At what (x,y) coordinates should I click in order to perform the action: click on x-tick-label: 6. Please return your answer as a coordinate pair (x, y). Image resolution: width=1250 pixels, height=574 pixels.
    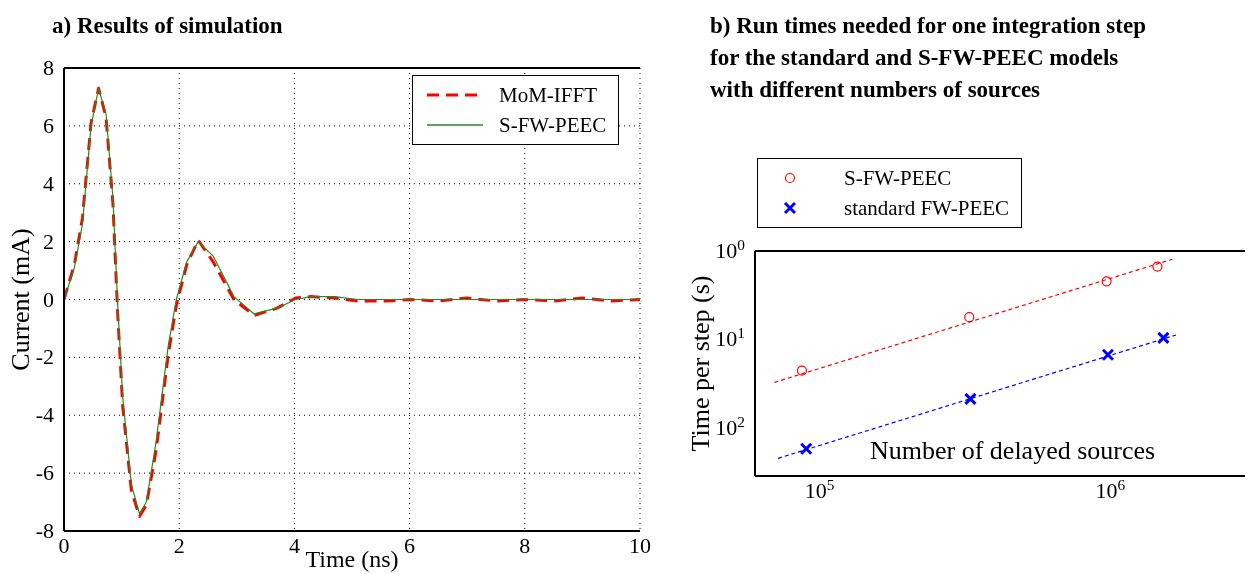
    Looking at the image, I should click on (410, 545).